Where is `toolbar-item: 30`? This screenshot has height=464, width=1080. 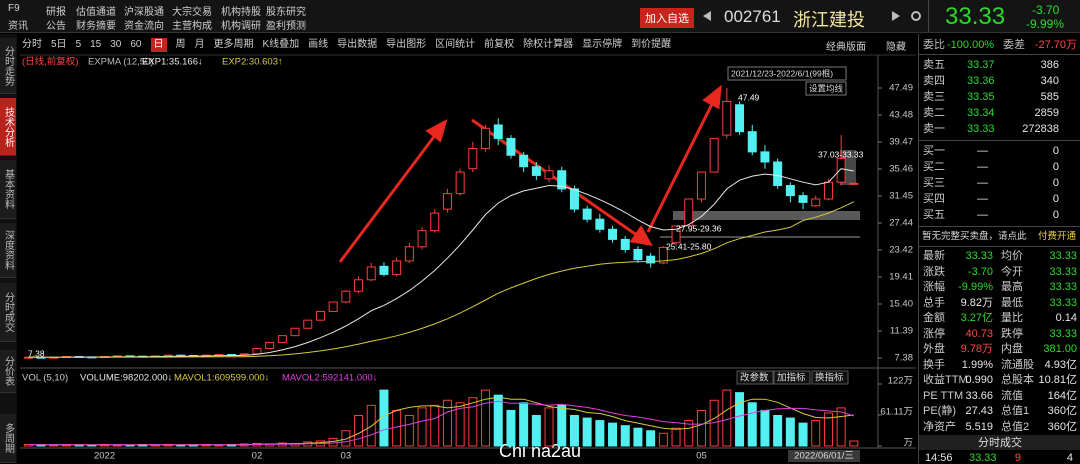 toolbar-item: 30 is located at coordinates (116, 44).